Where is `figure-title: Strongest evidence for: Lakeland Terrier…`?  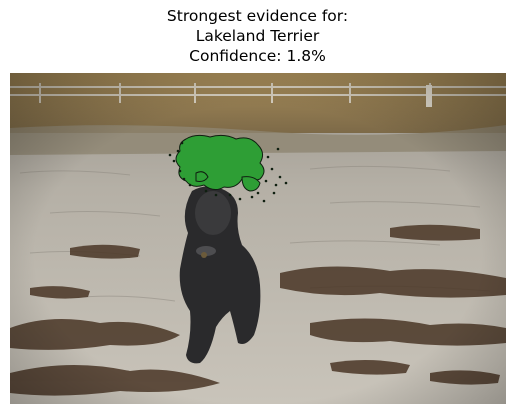 figure-title: Strongest evidence for: Lakeland Terrier… is located at coordinates (257, 36).